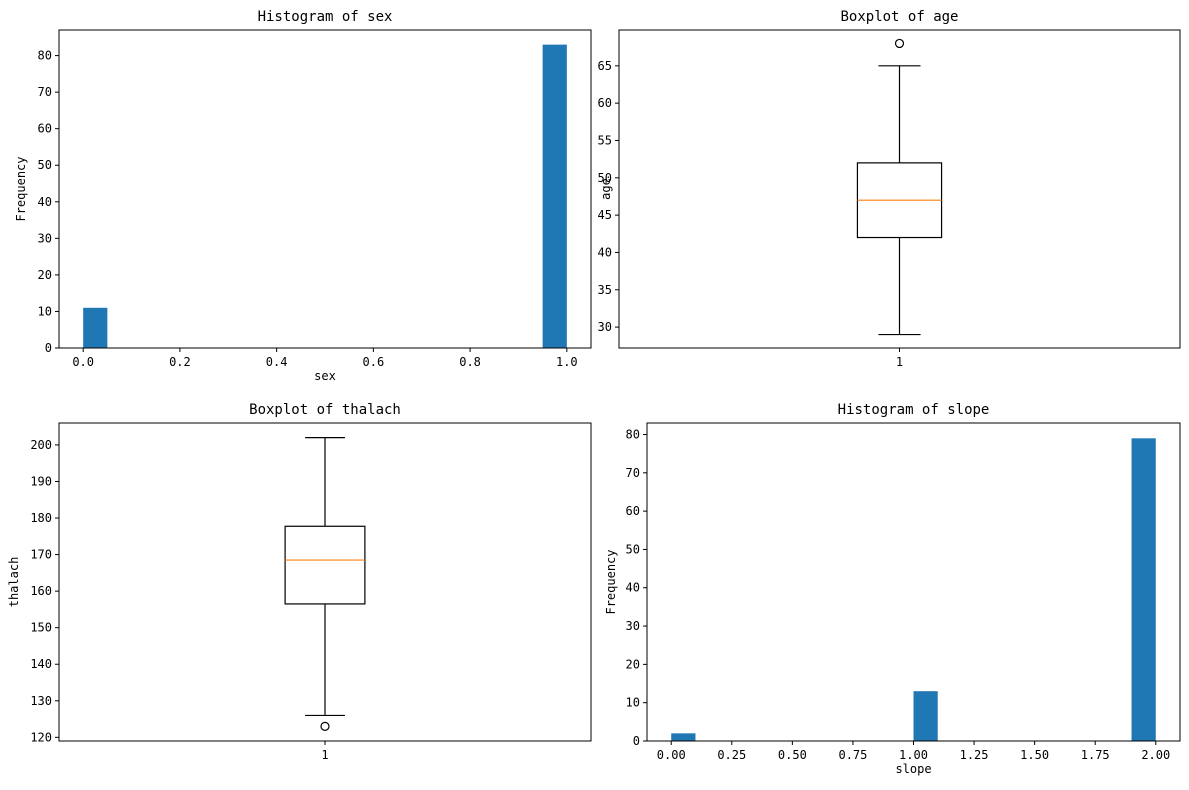 The image size is (1189, 790). What do you see at coordinates (731, 755) in the screenshot?
I see `chart-3-xtick-label: 0.25` at bounding box center [731, 755].